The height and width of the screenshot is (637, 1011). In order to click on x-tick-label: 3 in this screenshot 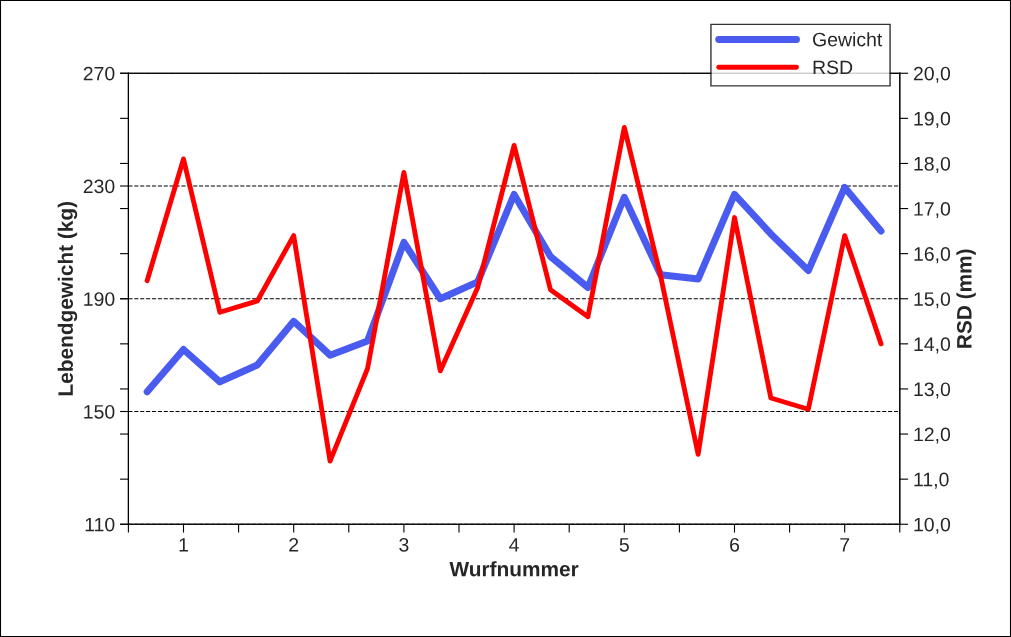, I will do `click(404, 544)`.